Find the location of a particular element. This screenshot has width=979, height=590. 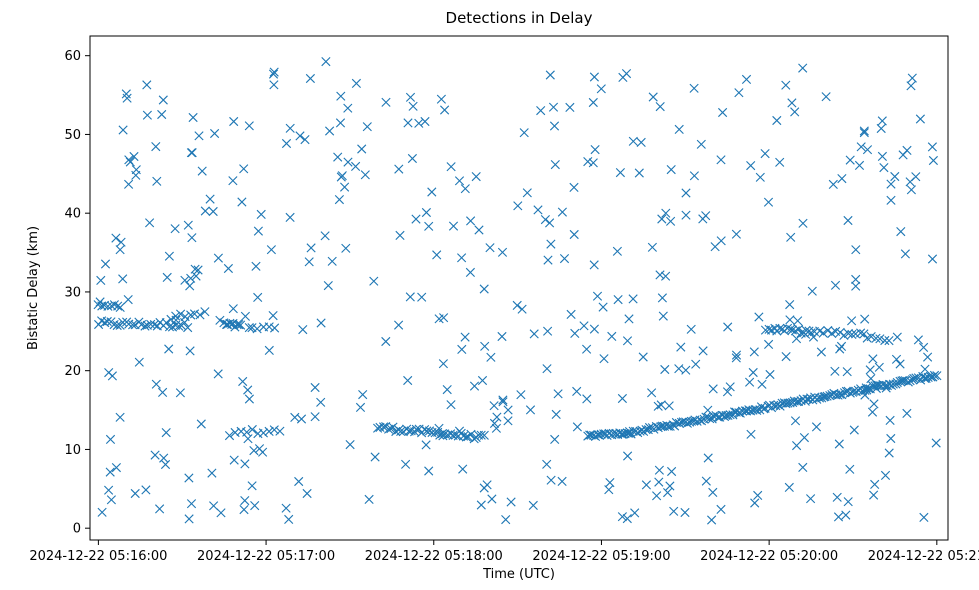

y-tick-label: 0 is located at coordinates (77, 529).